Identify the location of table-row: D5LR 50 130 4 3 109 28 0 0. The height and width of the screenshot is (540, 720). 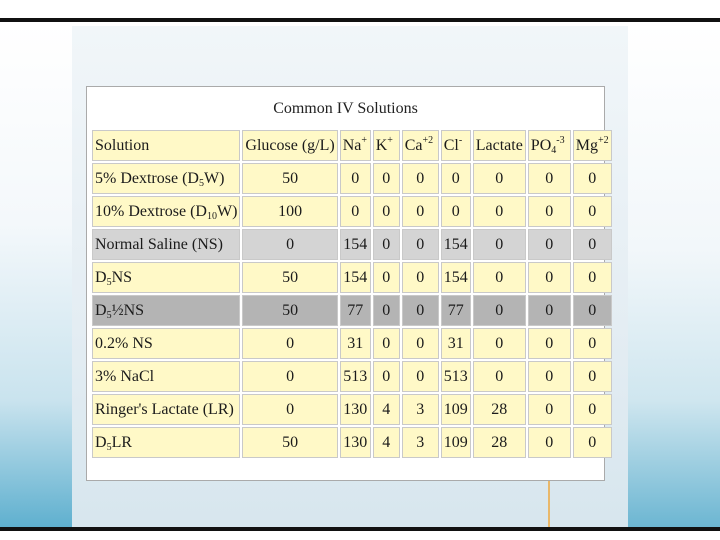
(352, 442).